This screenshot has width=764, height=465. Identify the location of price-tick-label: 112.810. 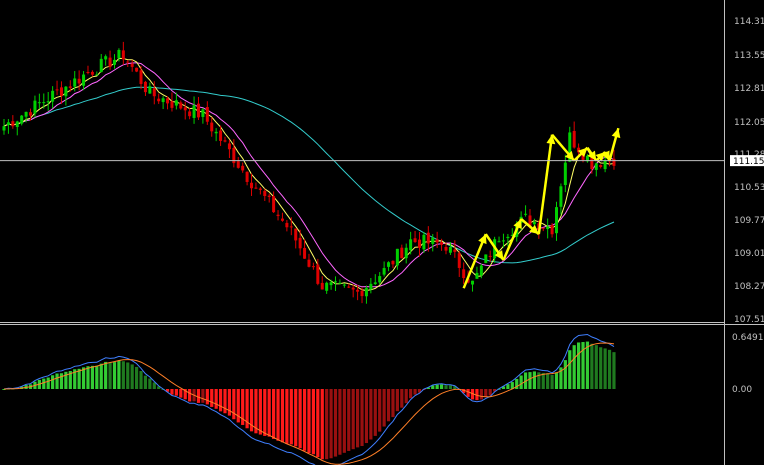
(749, 89).